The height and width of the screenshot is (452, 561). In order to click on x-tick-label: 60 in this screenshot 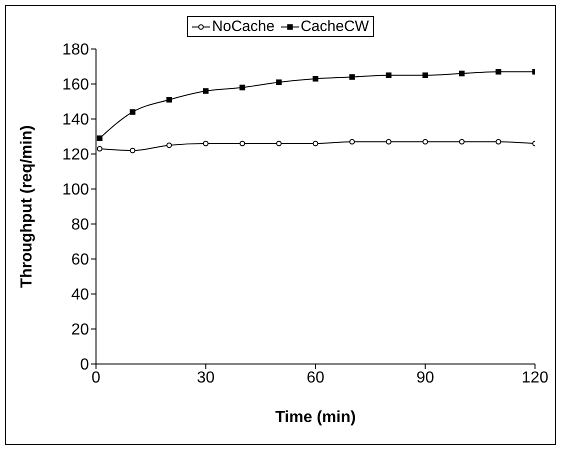, I will do `click(315, 377)`.